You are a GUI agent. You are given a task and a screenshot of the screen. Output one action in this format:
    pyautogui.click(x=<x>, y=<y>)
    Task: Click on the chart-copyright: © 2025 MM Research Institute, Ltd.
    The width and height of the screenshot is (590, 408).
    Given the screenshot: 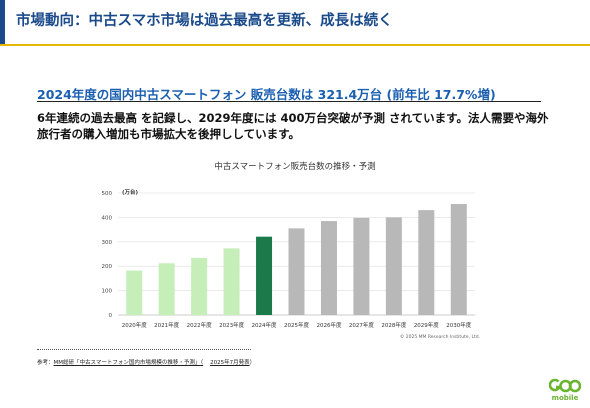 What is the action you would take?
    pyautogui.click(x=440, y=336)
    